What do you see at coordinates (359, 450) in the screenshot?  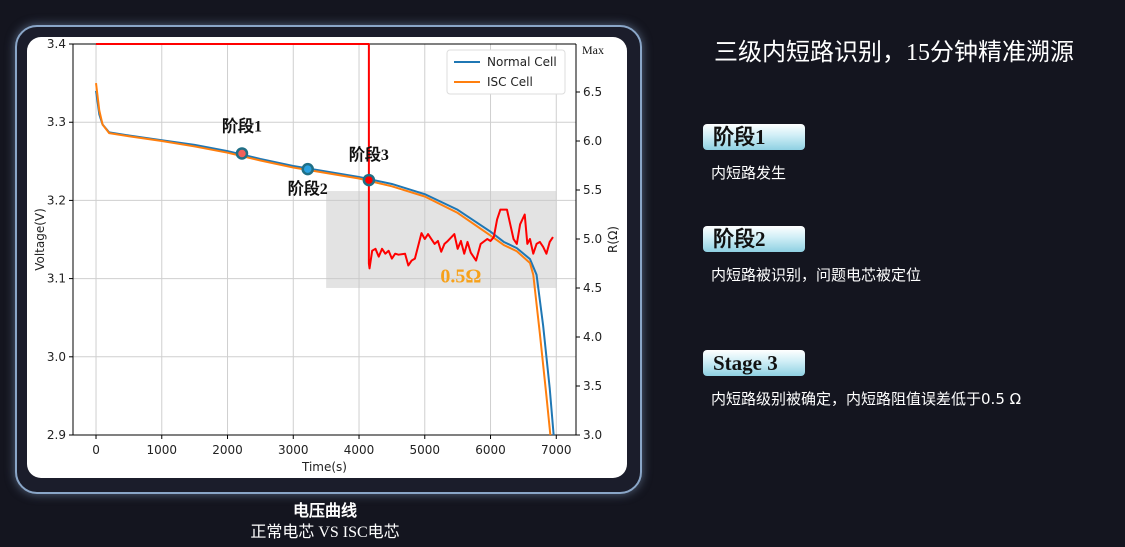 I see `x-tick-label: 4000` at bounding box center [359, 450].